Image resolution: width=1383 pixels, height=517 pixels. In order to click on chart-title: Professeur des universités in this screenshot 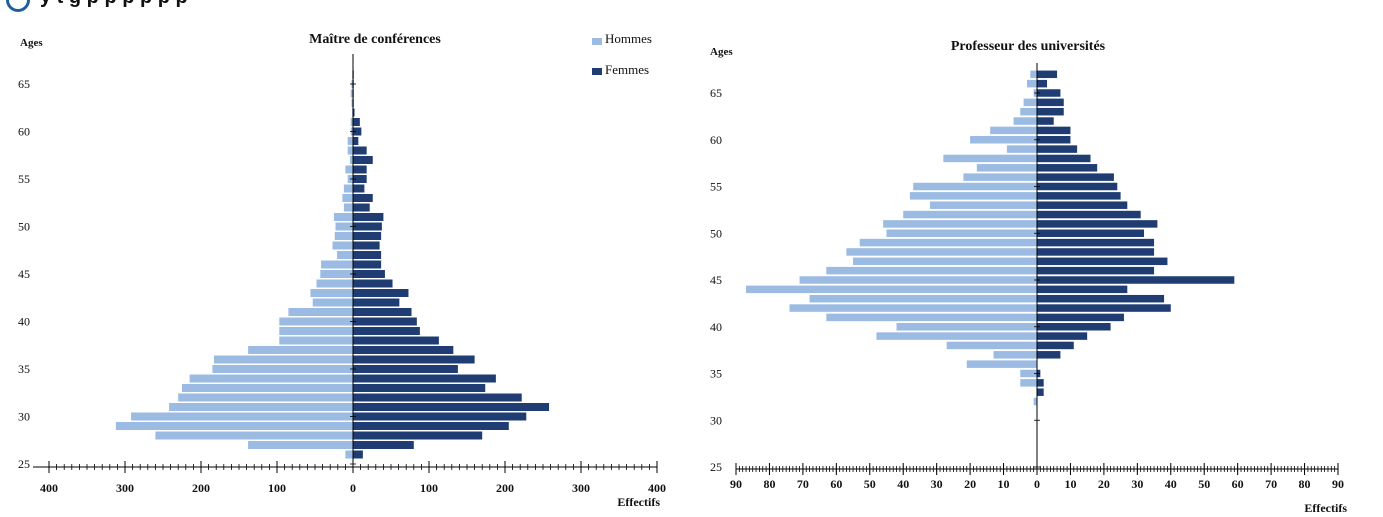, I will do `click(1028, 46)`.